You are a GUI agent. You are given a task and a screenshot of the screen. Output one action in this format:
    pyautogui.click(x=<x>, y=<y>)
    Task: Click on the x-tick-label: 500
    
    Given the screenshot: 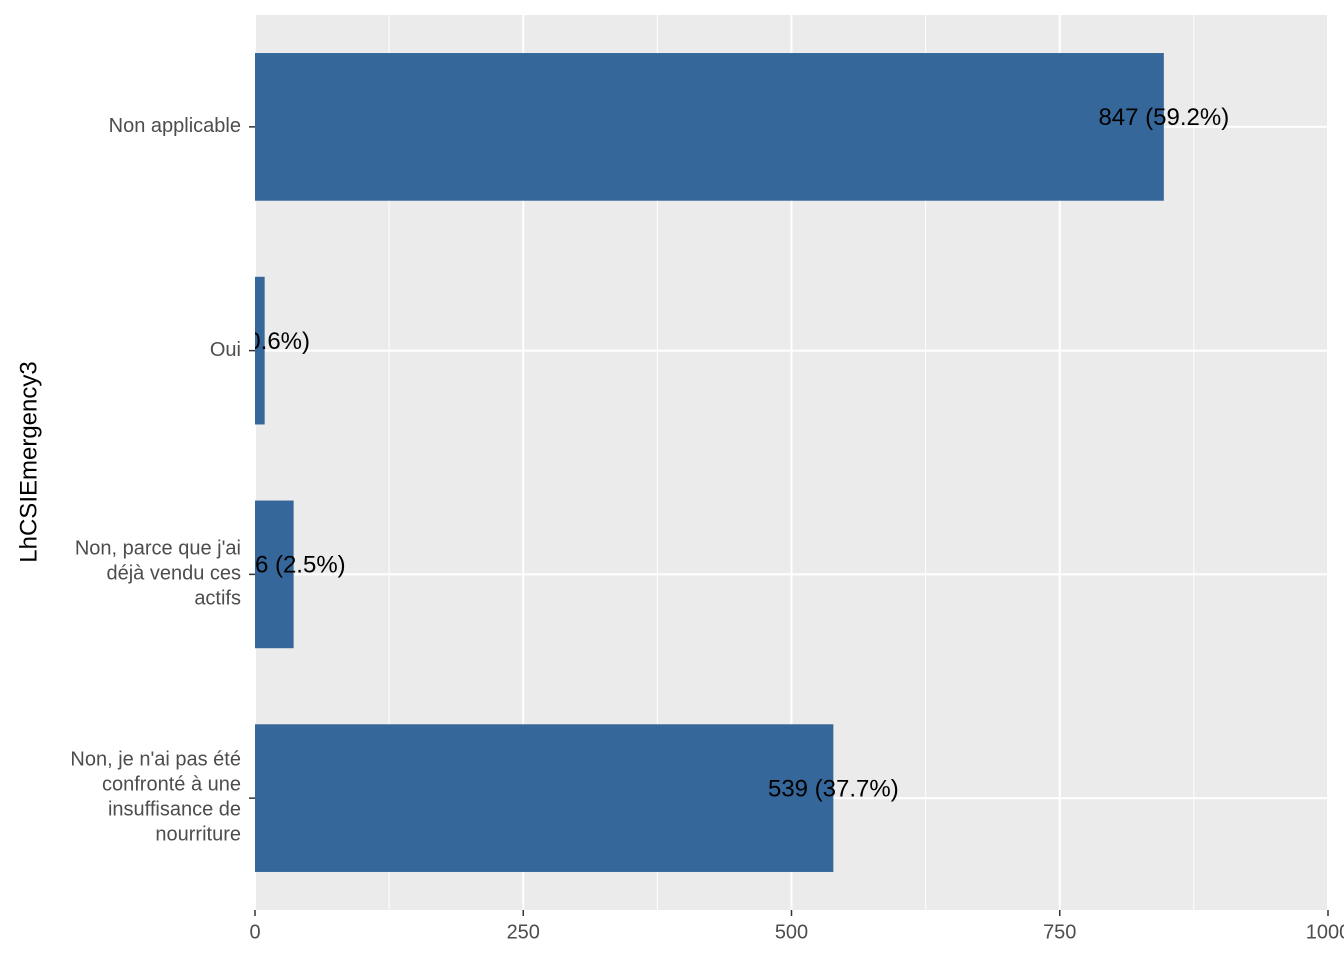 What is the action you would take?
    pyautogui.click(x=791, y=932)
    